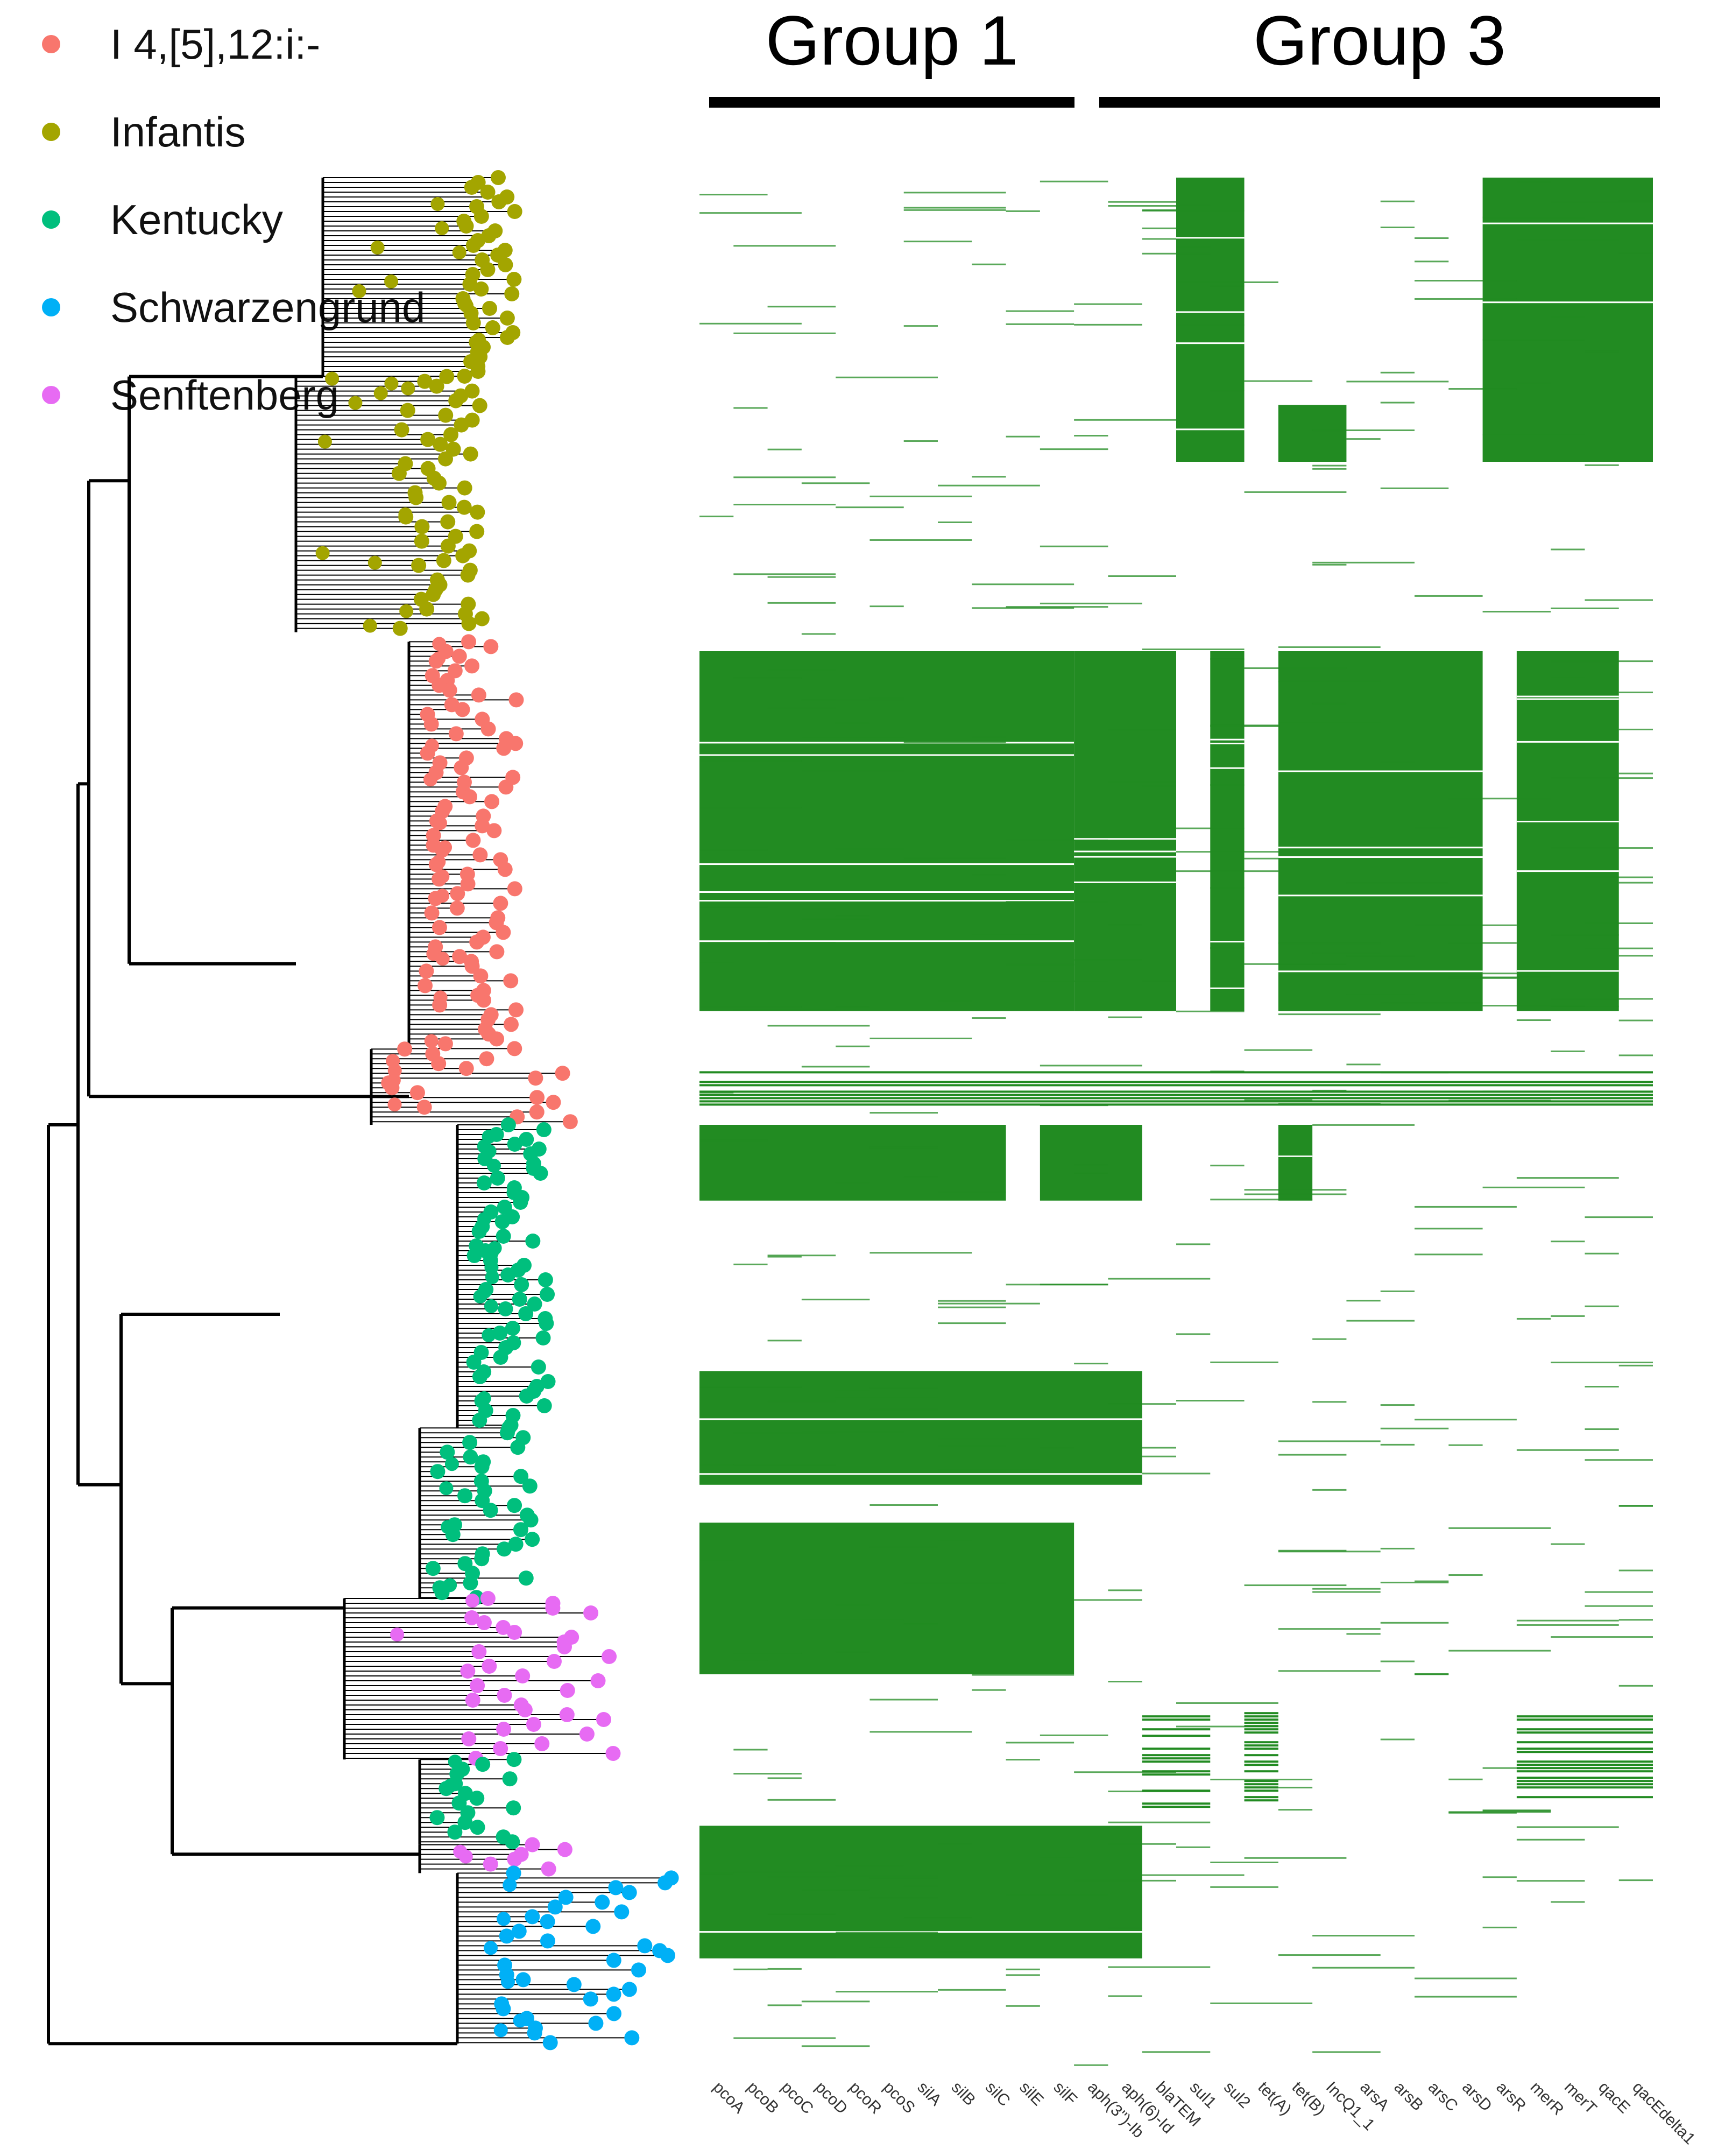  Describe the element at coordinates (1184, 54) in the screenshot. I see `group-headers: Group 1 Group 3` at that location.